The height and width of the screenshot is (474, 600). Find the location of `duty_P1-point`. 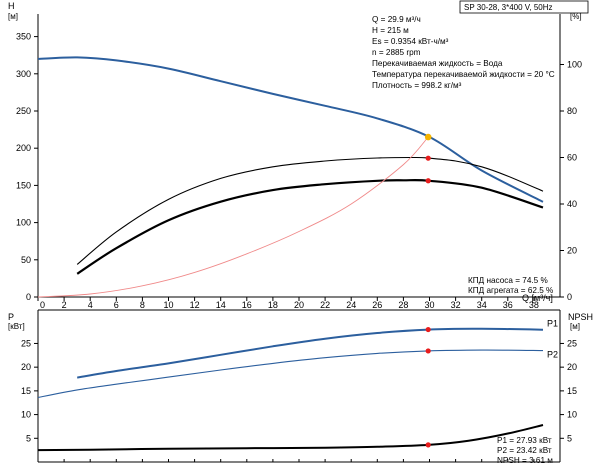

duty_P1-point is located at coordinates (428, 329).